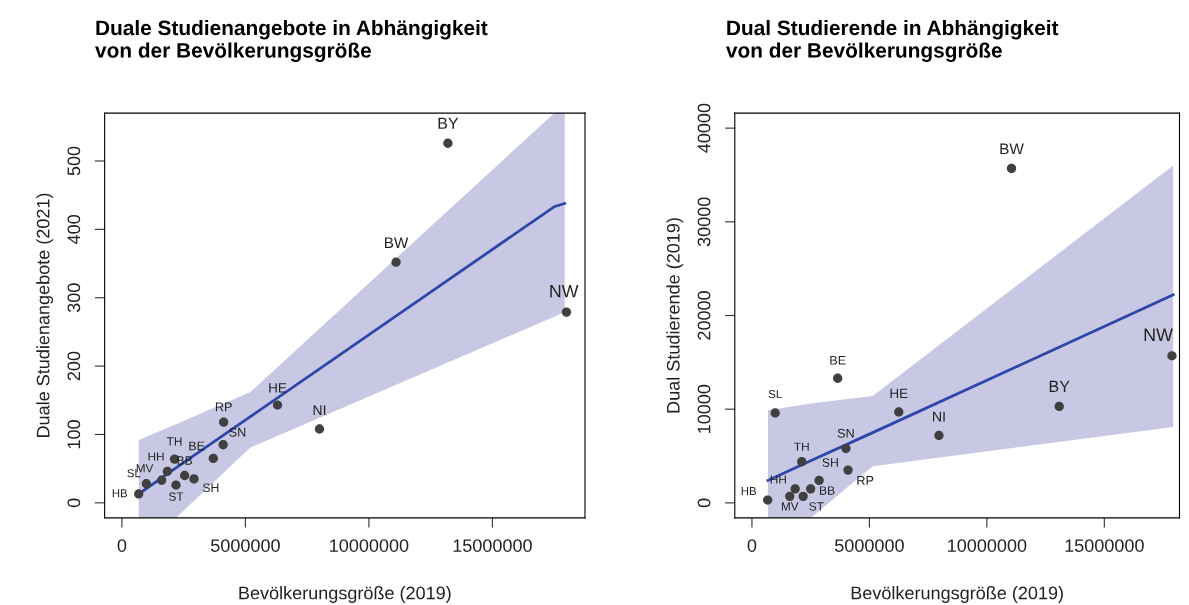 Image resolution: width=1189 pixels, height=605 pixels. I want to click on y-axis-title: Duale Studienangebote (2021), so click(45, 315).